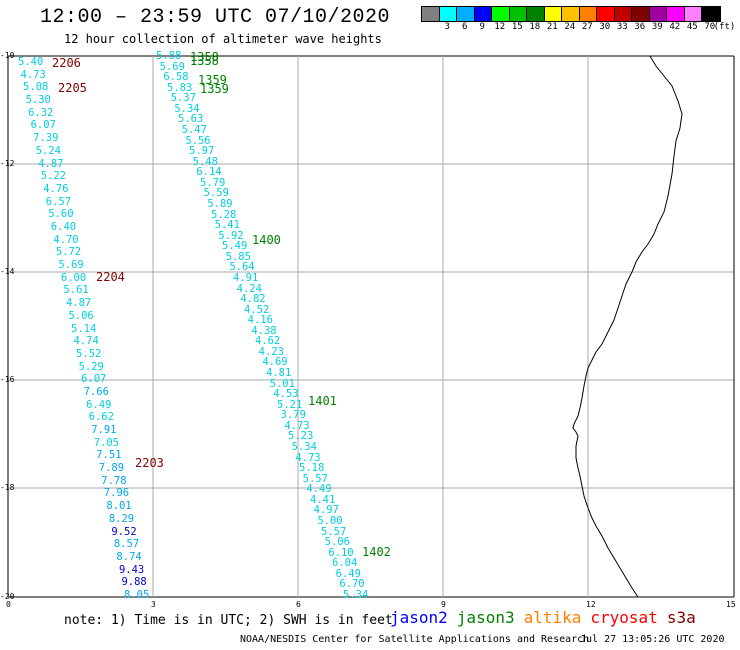  Describe the element at coordinates (657, 27) in the screenshot. I see `scale-label: 39` at that location.